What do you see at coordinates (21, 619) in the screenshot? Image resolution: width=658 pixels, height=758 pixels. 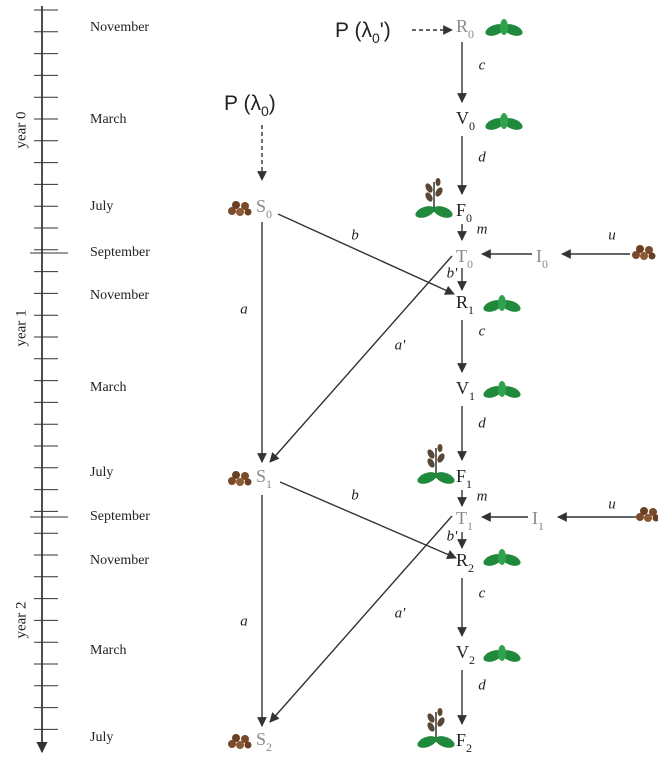 I see `year-label: year 2` at bounding box center [21, 619].